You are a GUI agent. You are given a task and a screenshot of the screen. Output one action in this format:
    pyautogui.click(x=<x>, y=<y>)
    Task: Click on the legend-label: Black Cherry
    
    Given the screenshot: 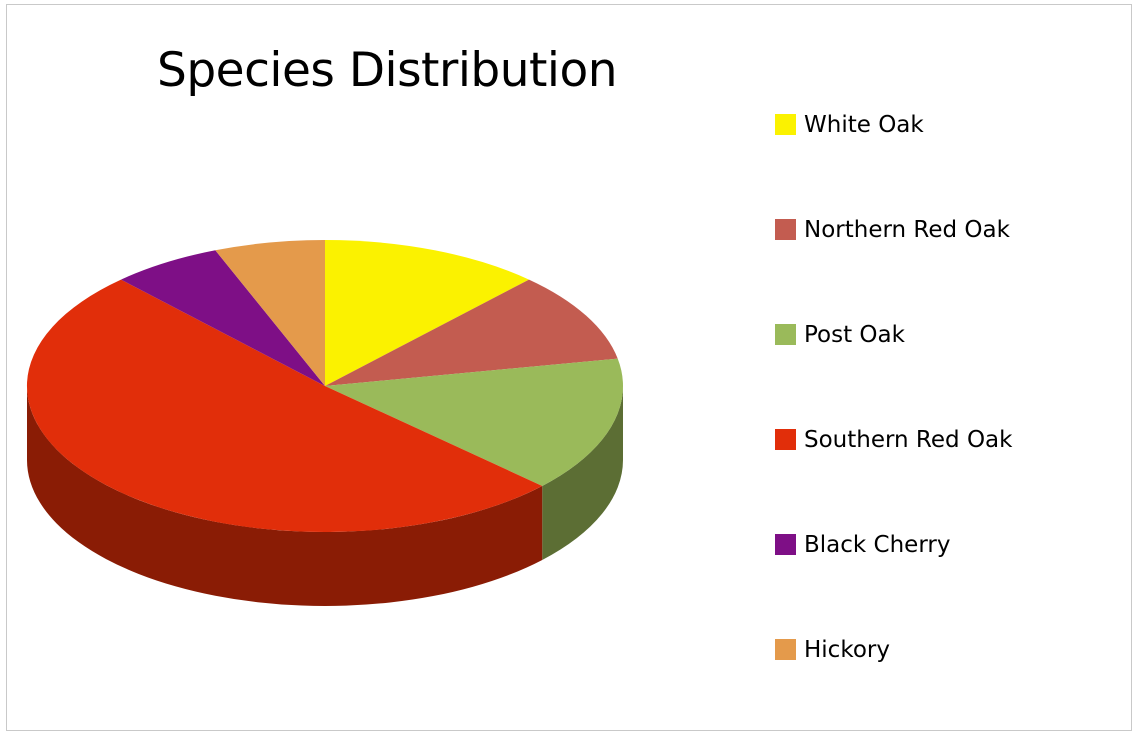 What is the action you would take?
    pyautogui.click(x=877, y=544)
    